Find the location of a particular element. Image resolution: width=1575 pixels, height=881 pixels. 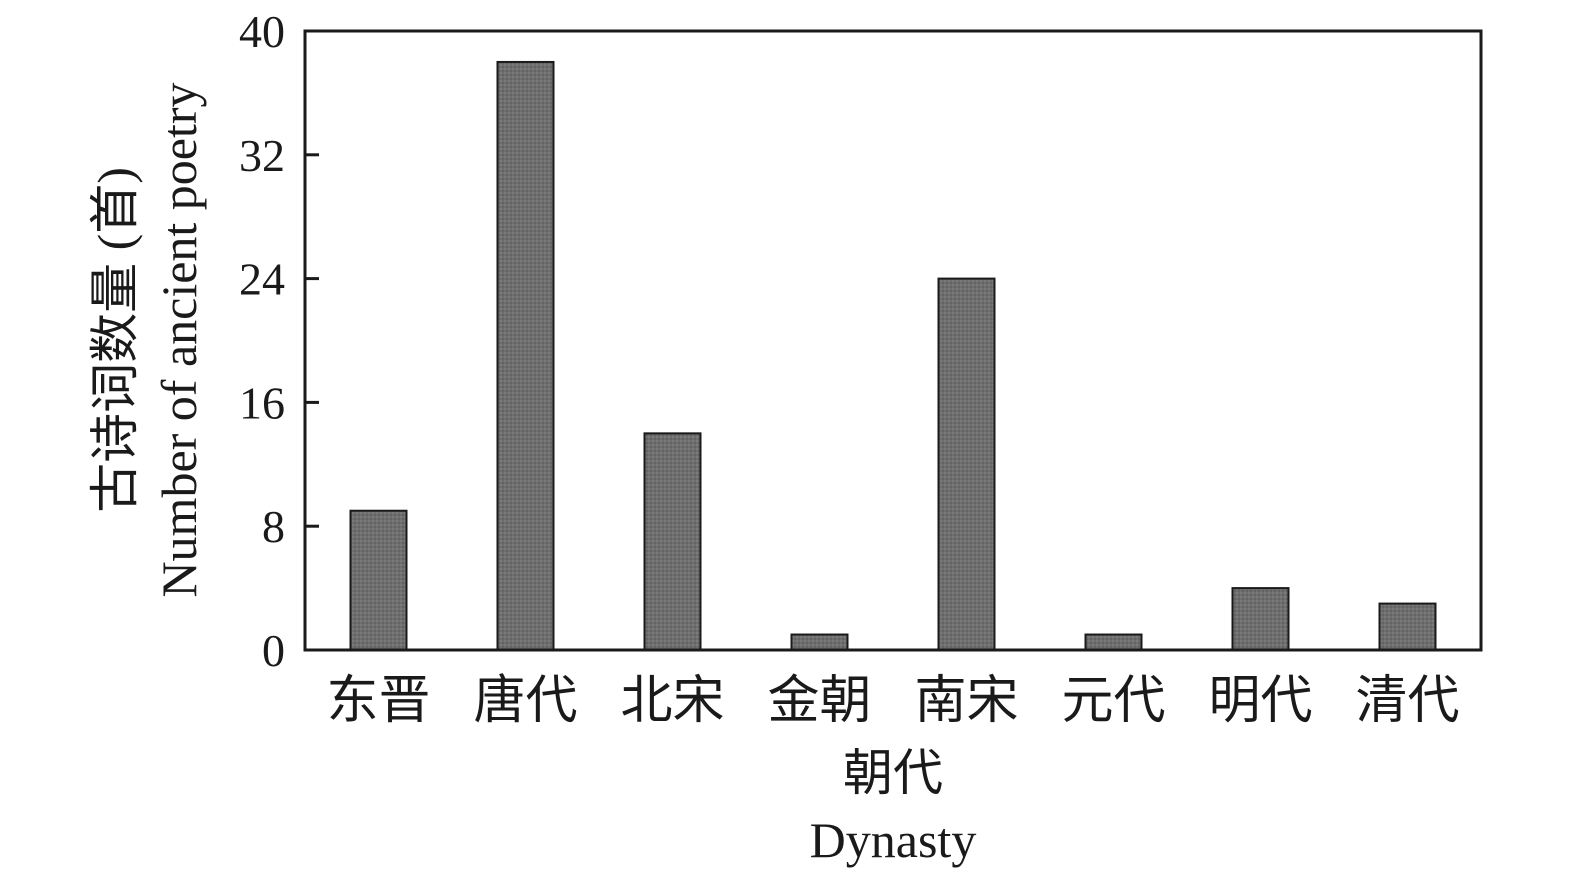

x-tick-label: 元代 is located at coordinates (1113, 701).